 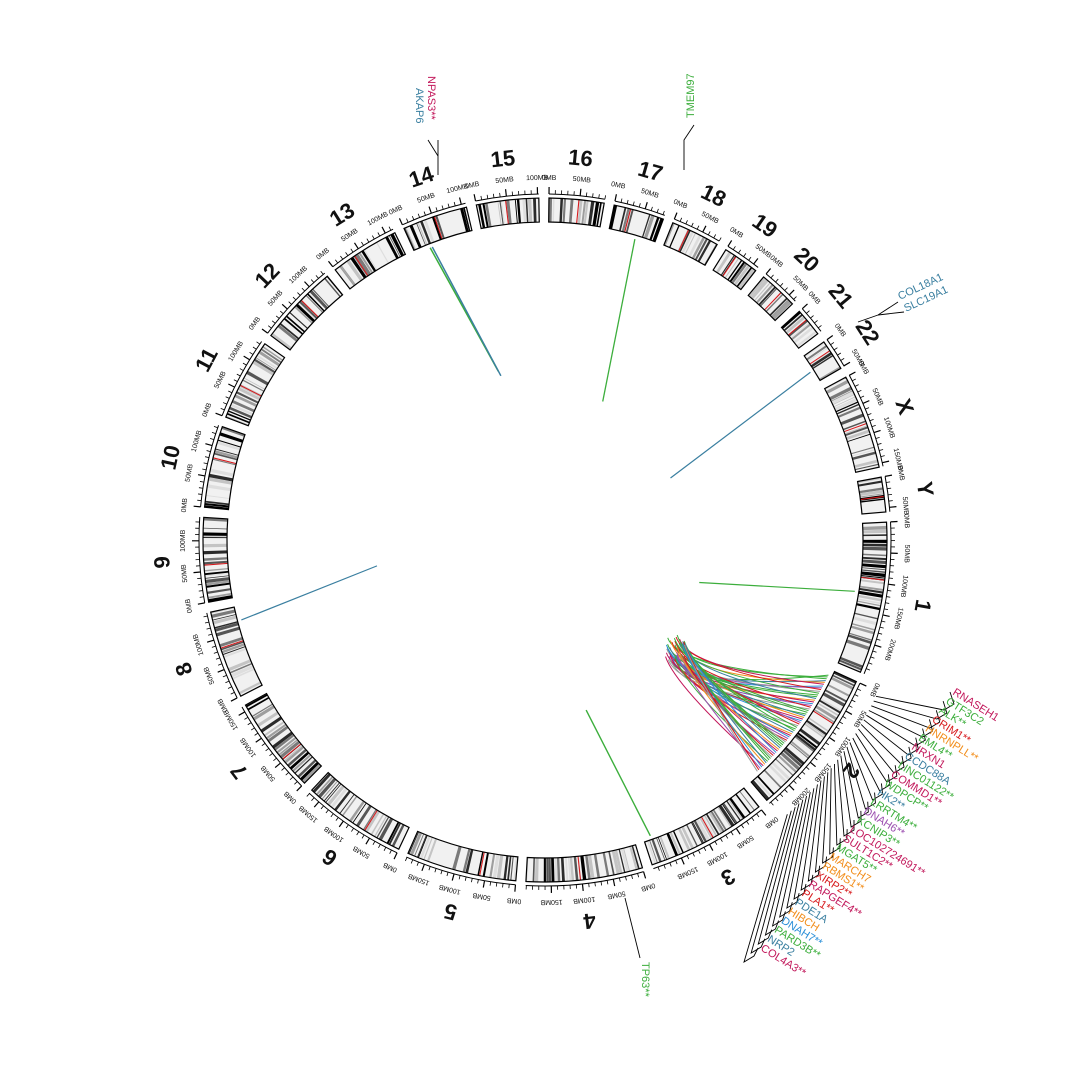 I want to click on chromosome-name: 18, so click(x=713, y=195).